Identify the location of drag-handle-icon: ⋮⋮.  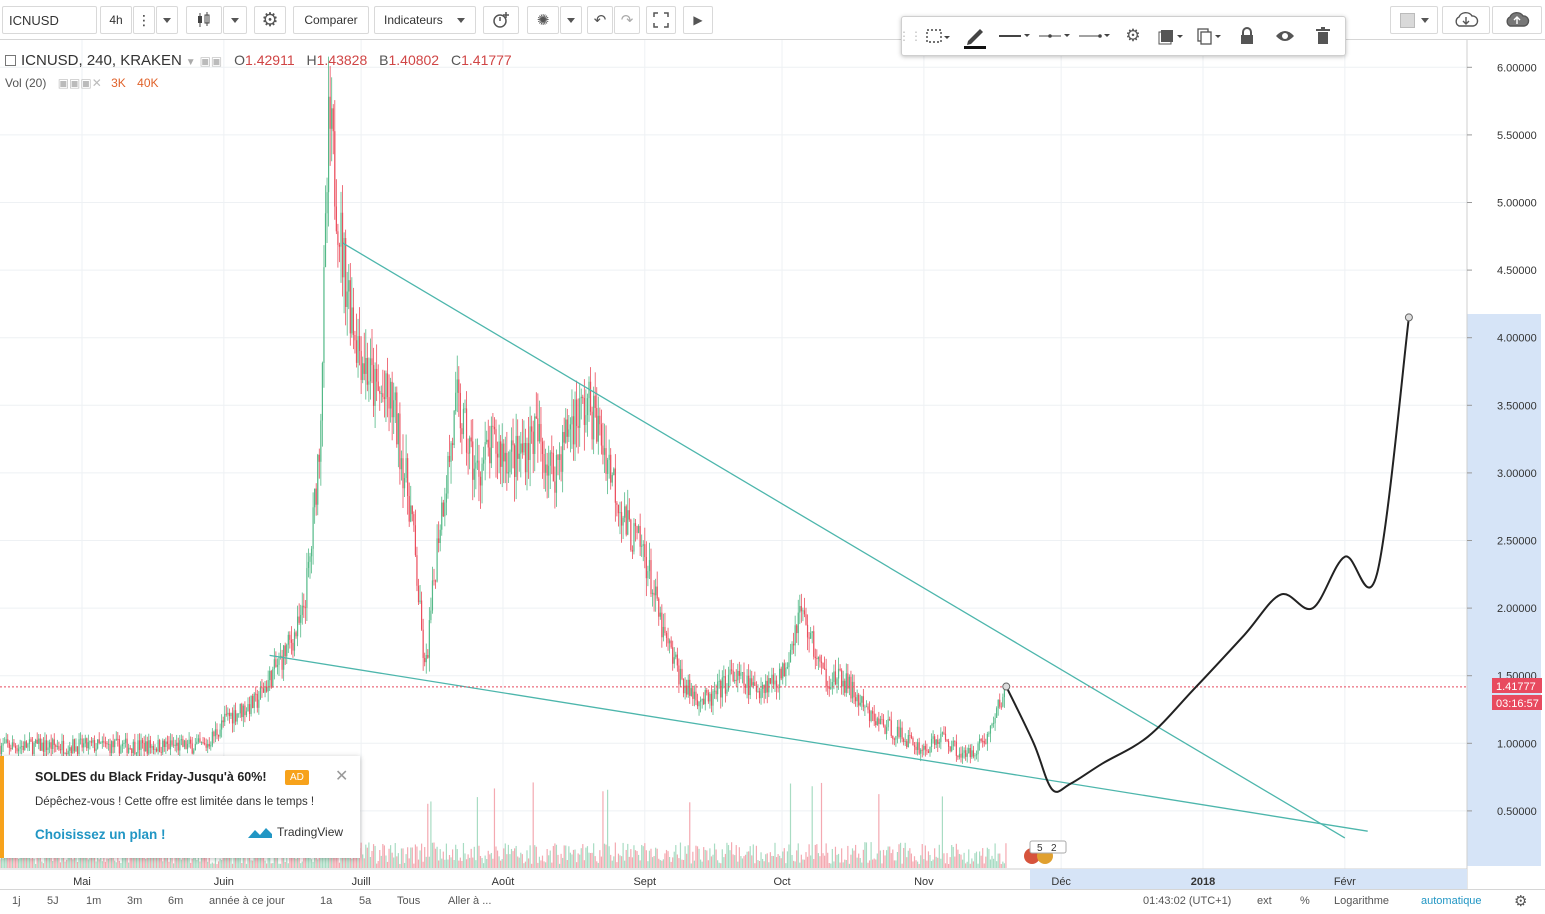
(910, 36).